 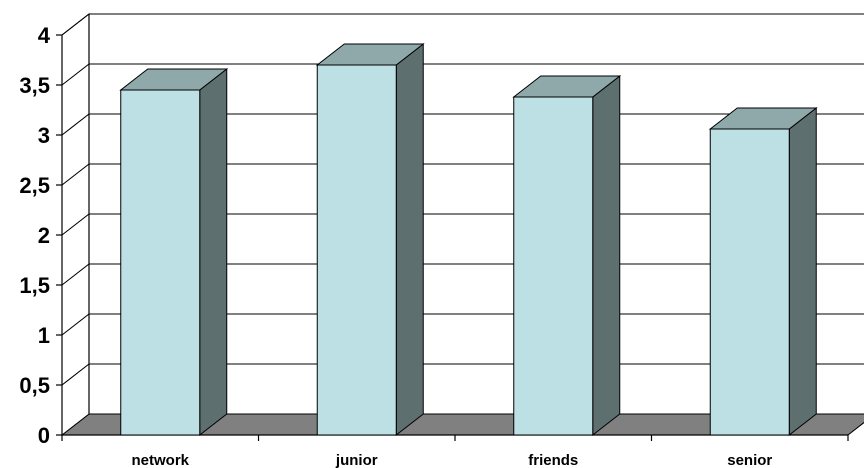 What do you see at coordinates (749, 460) in the screenshot?
I see `x-category-label-senior: senior` at bounding box center [749, 460].